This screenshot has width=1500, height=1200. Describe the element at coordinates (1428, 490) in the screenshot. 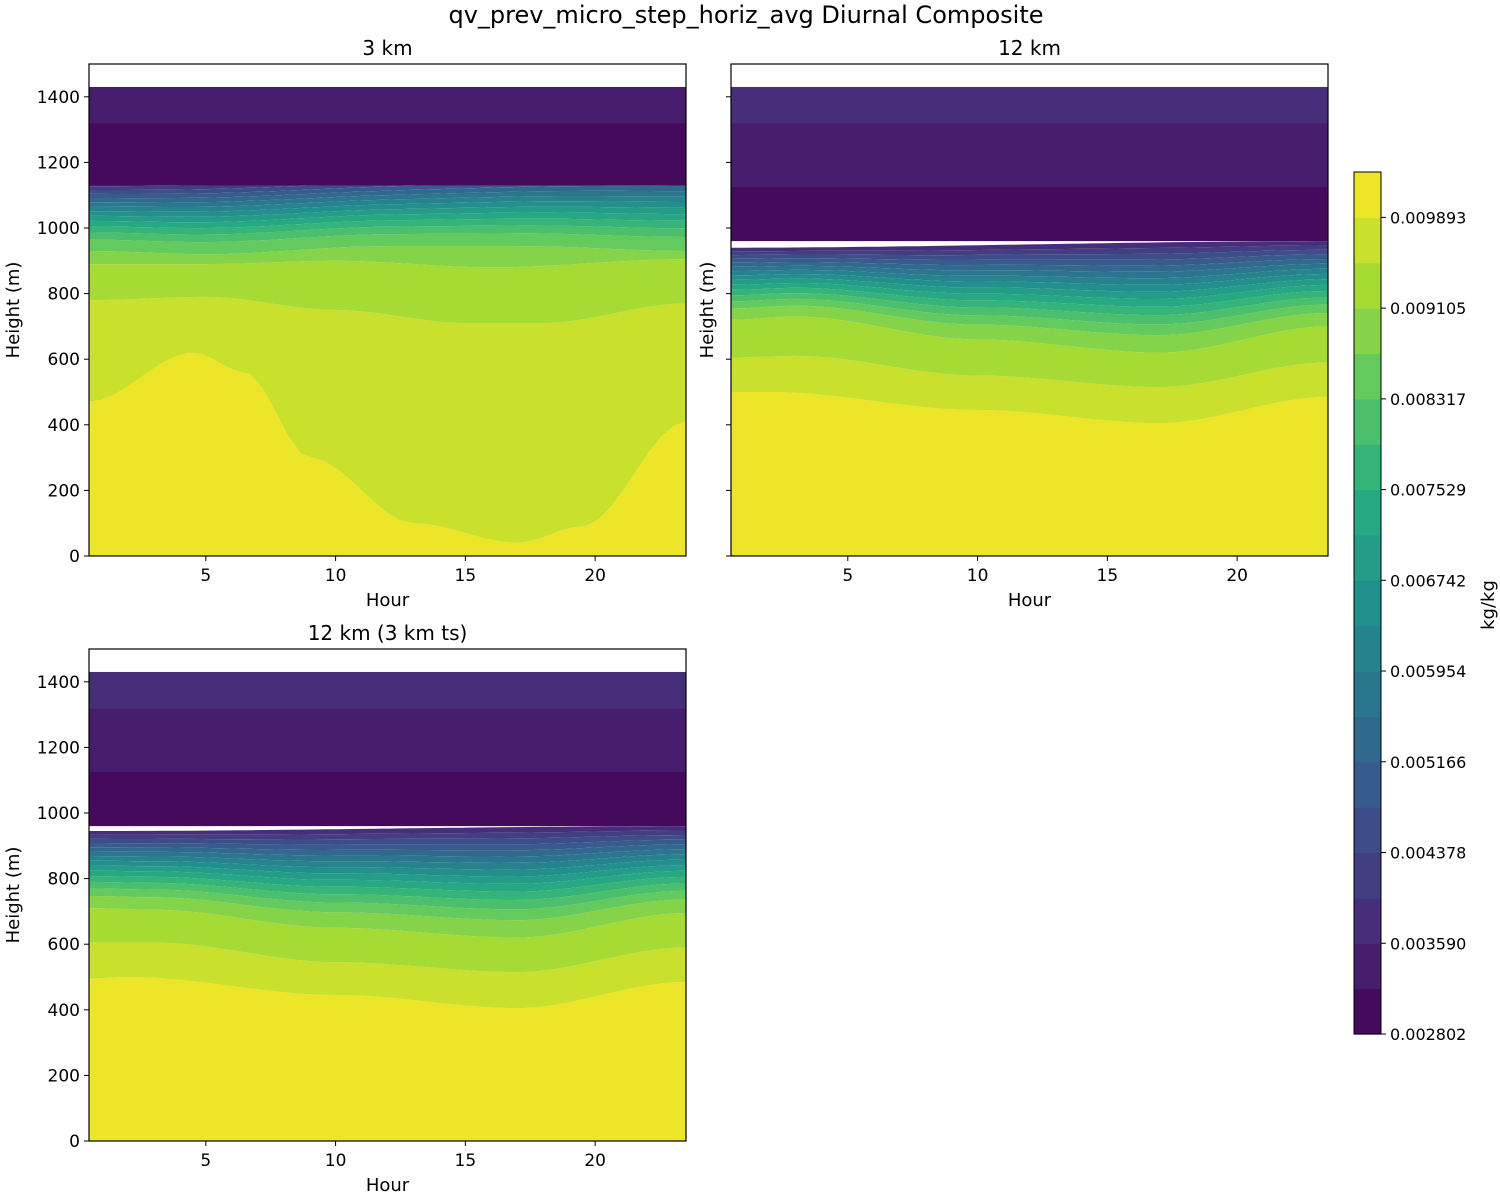

I see `colorbar-tick-label: 0.007529` at that location.